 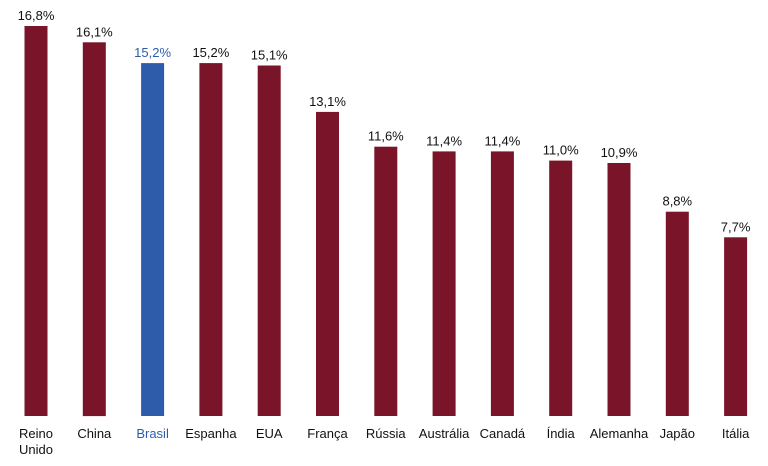 What do you see at coordinates (386, 136) in the screenshot?
I see `value-label-russia: 11,6%` at bounding box center [386, 136].